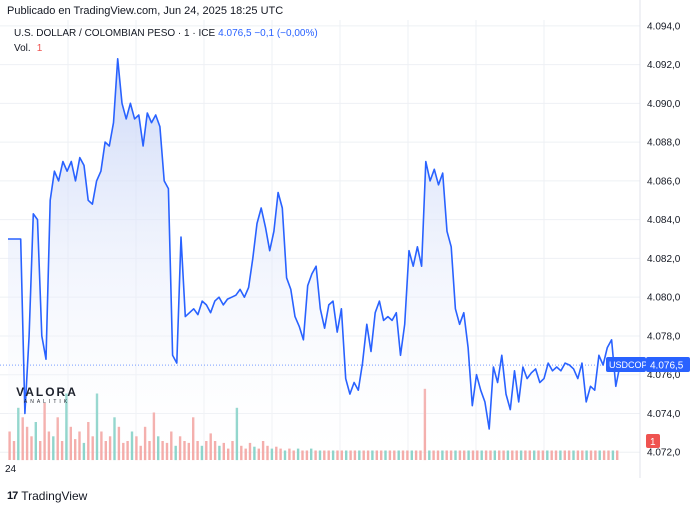  Describe the element at coordinates (664, 453) in the screenshot. I see `y-tick-label: 4.072,0` at that location.